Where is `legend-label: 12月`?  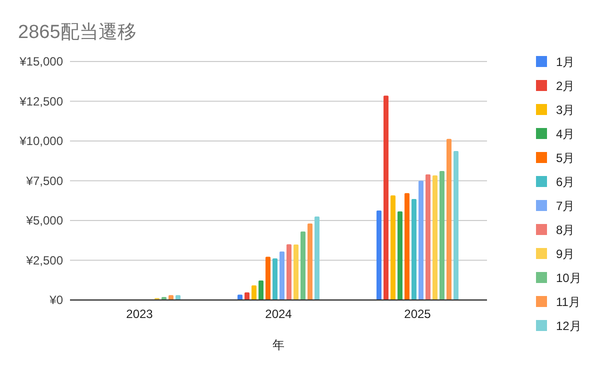 legend-label: 12月 is located at coordinates (569, 326).